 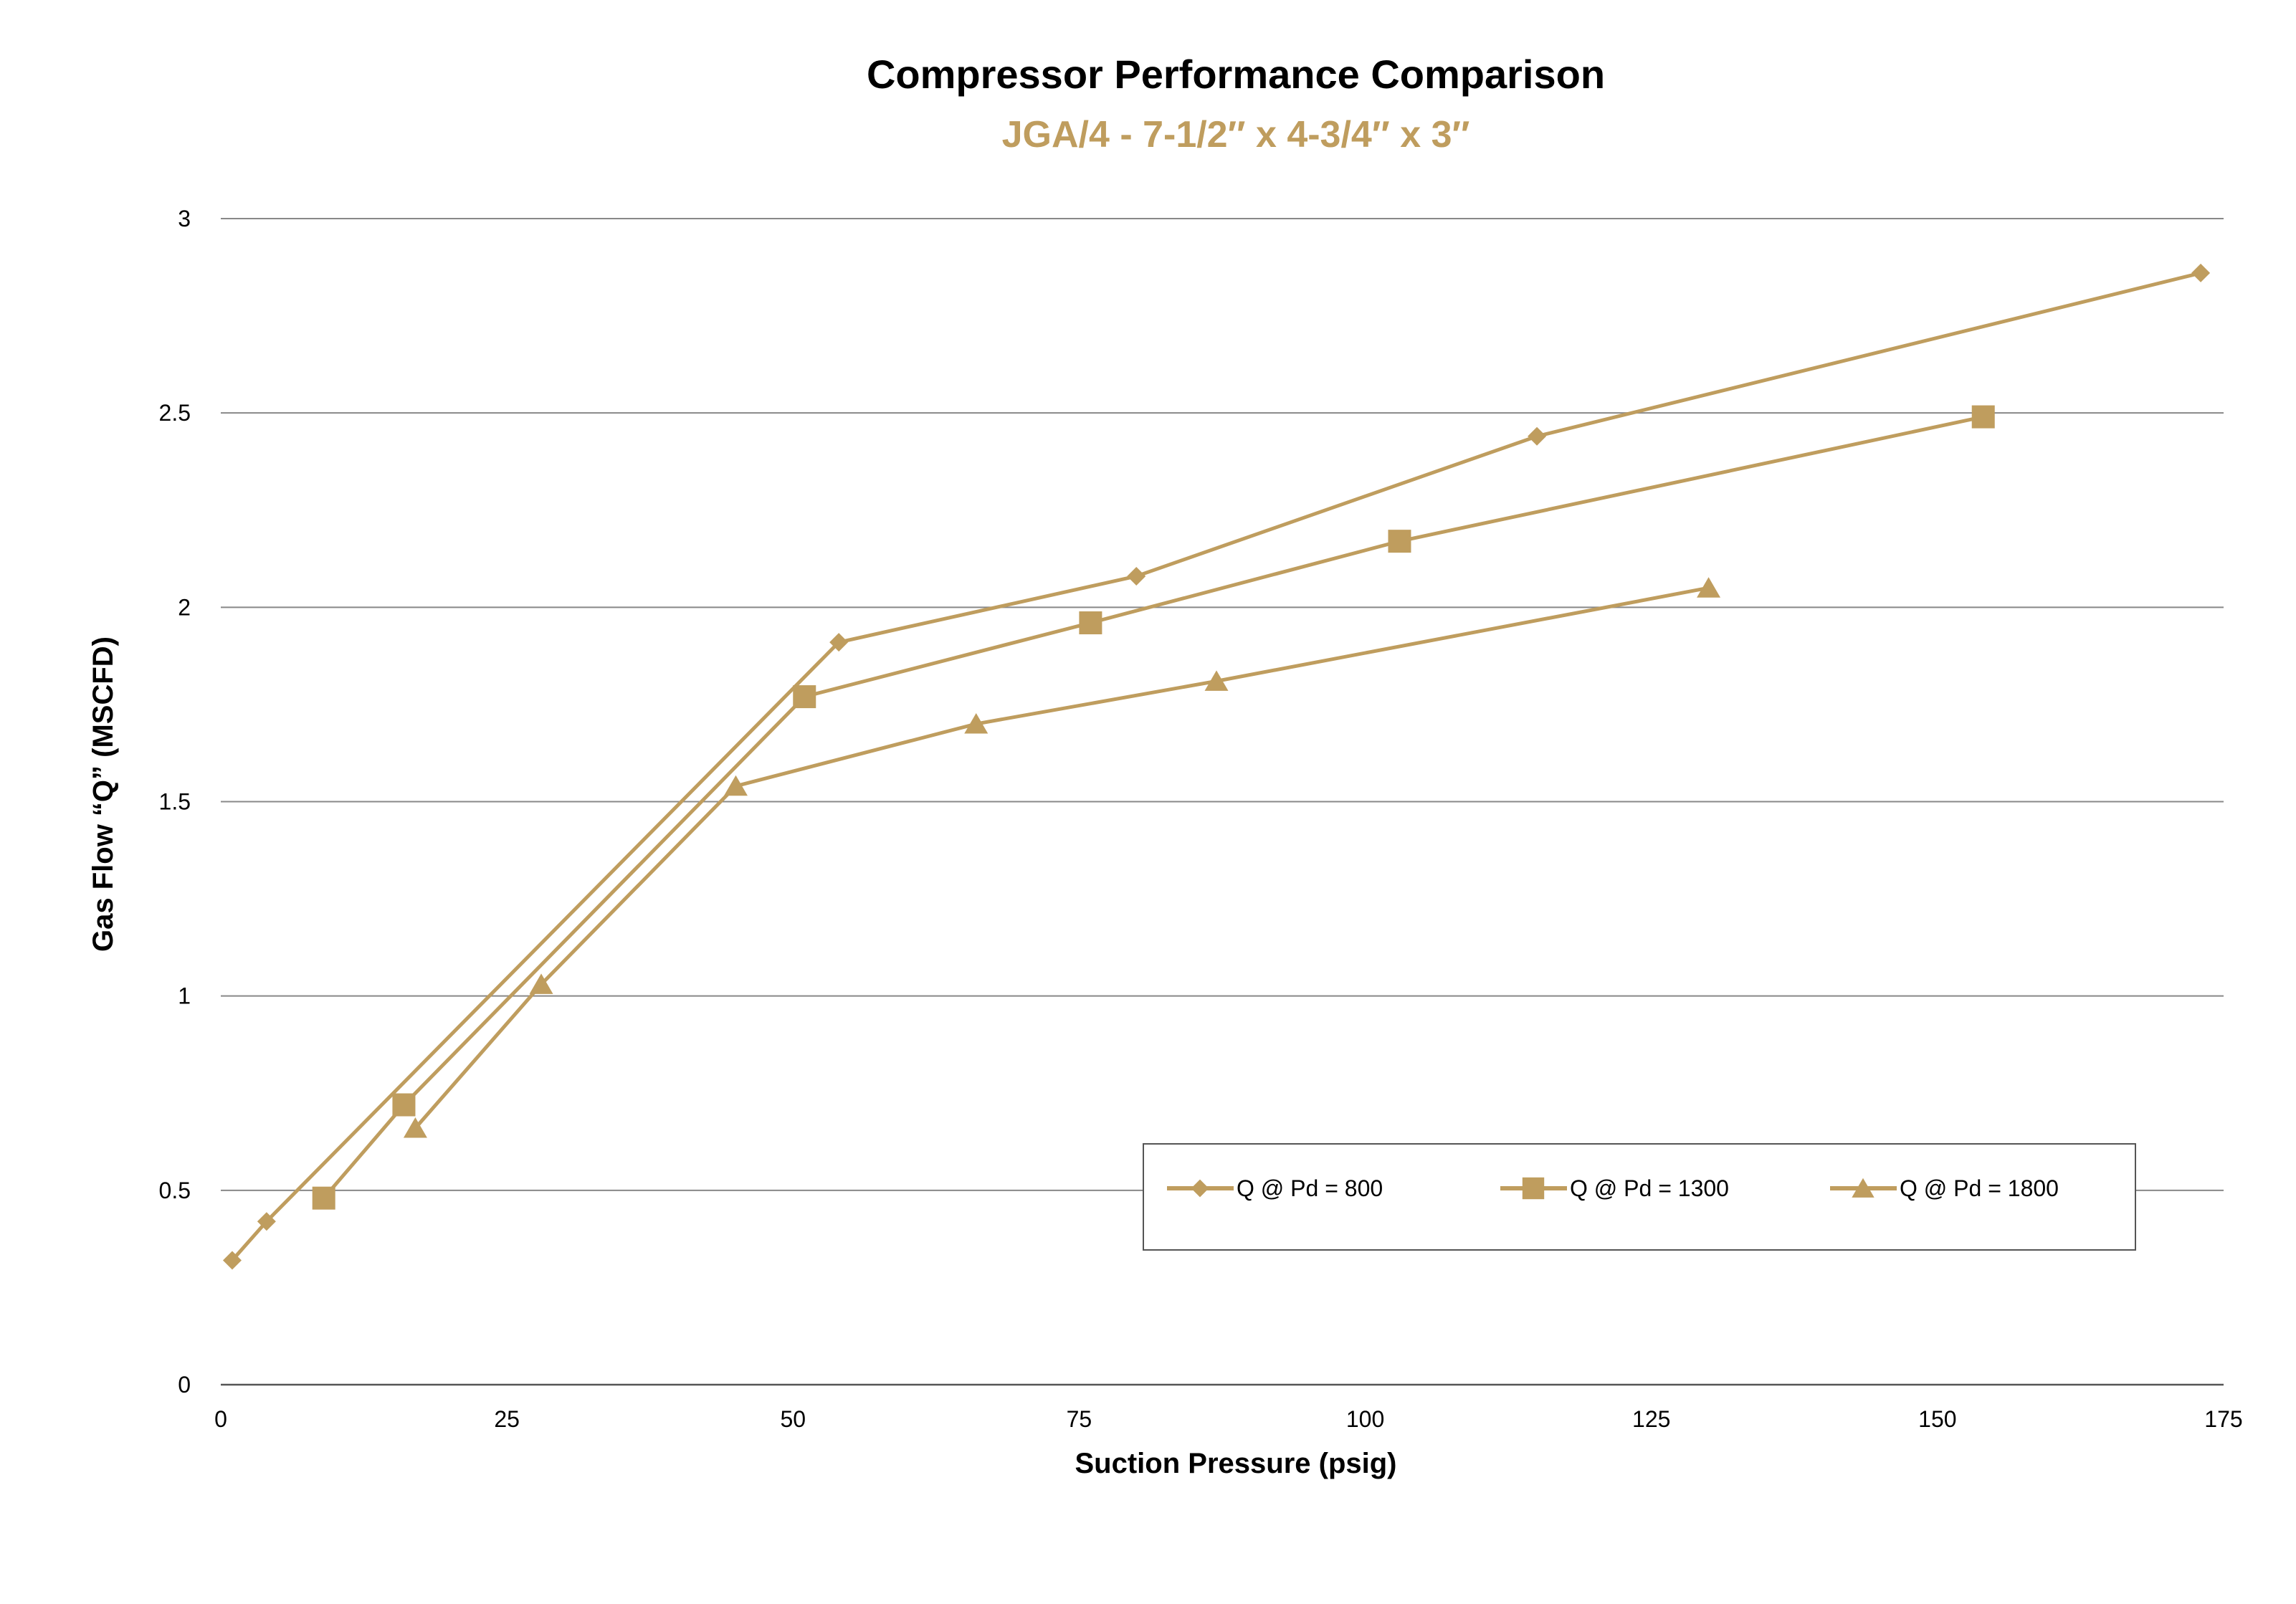 I want to click on legend-label: Q @ Pd = 1800, so click(x=1979, y=1188).